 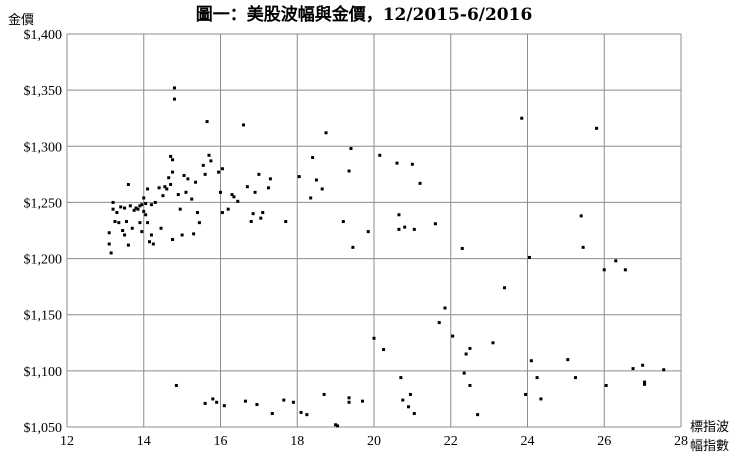 What do you see at coordinates (528, 441) in the screenshot?
I see `x-tick-label: 24` at bounding box center [528, 441].